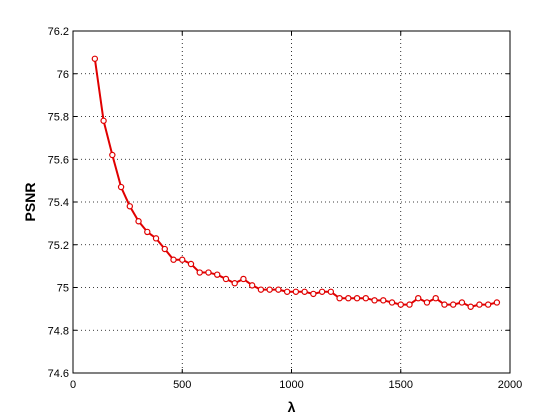 The width and height of the screenshot is (560, 419). Describe the element at coordinates (401, 385) in the screenshot. I see `x-tick-label: 1500` at that location.